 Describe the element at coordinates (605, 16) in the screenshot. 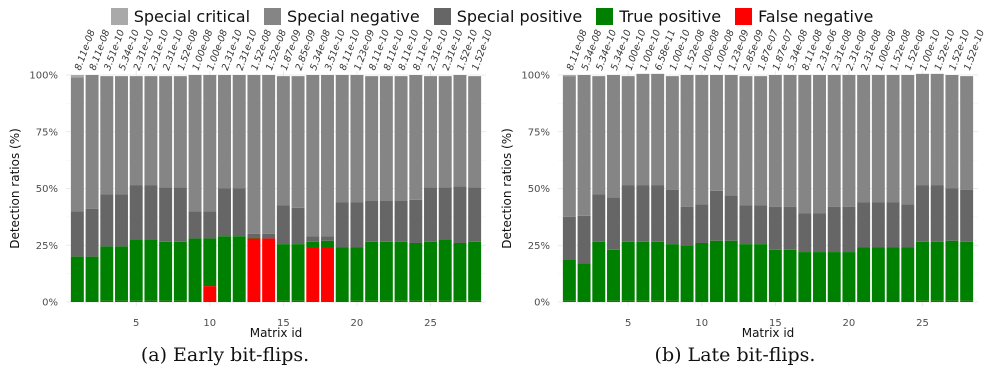

I see `legend-swatch` at that location.